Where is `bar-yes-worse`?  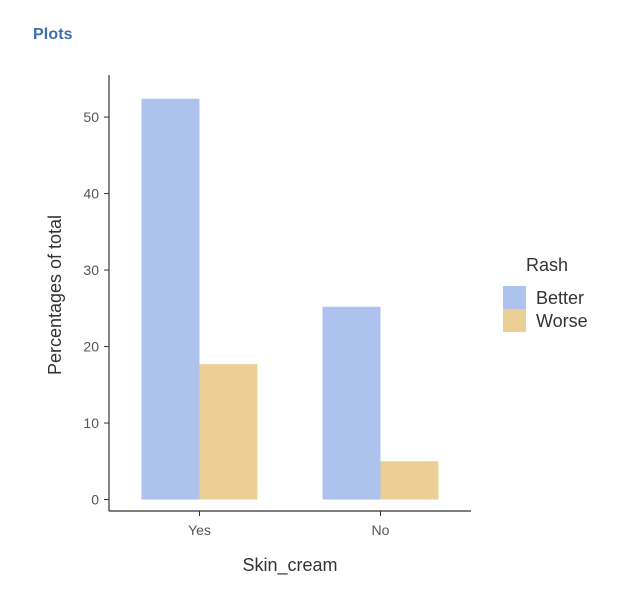 bar-yes-worse is located at coordinates (228, 432).